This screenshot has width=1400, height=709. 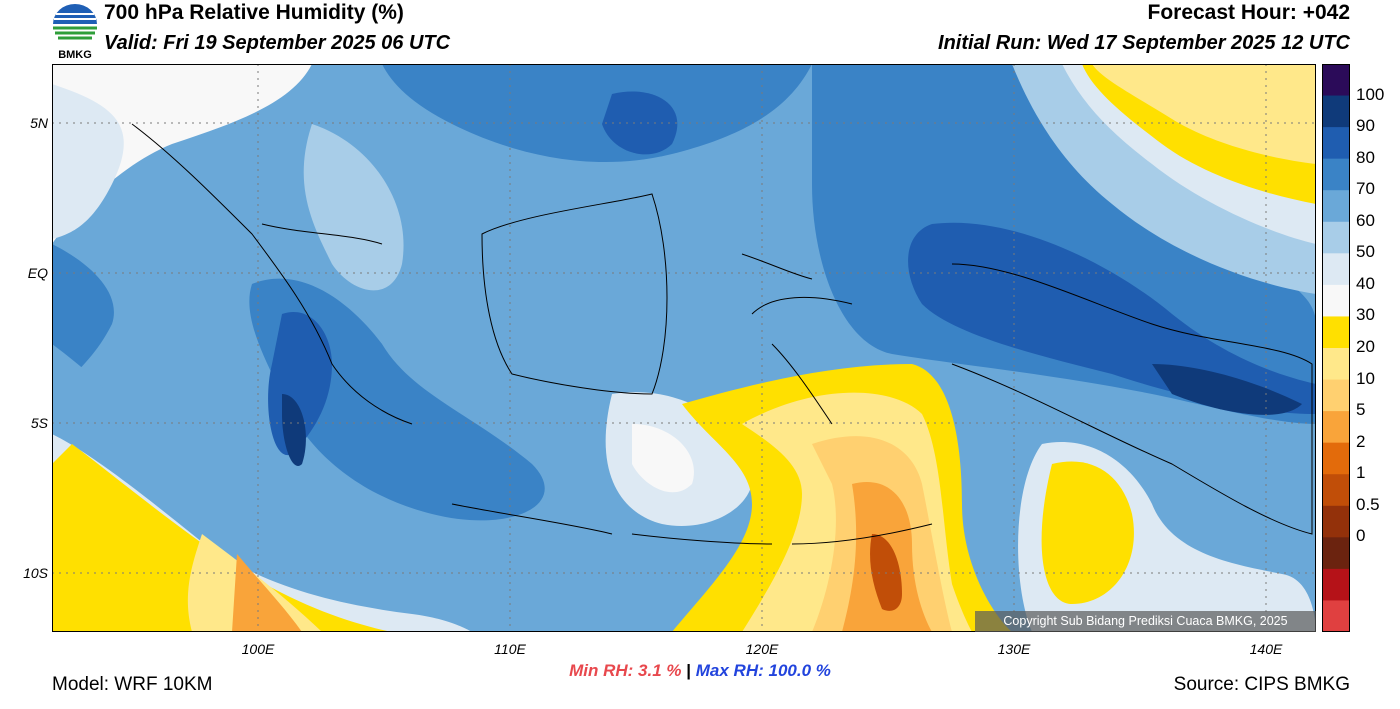 What do you see at coordinates (660, 670) in the screenshot?
I see `min-rh-value: 3.1 %` at bounding box center [660, 670].